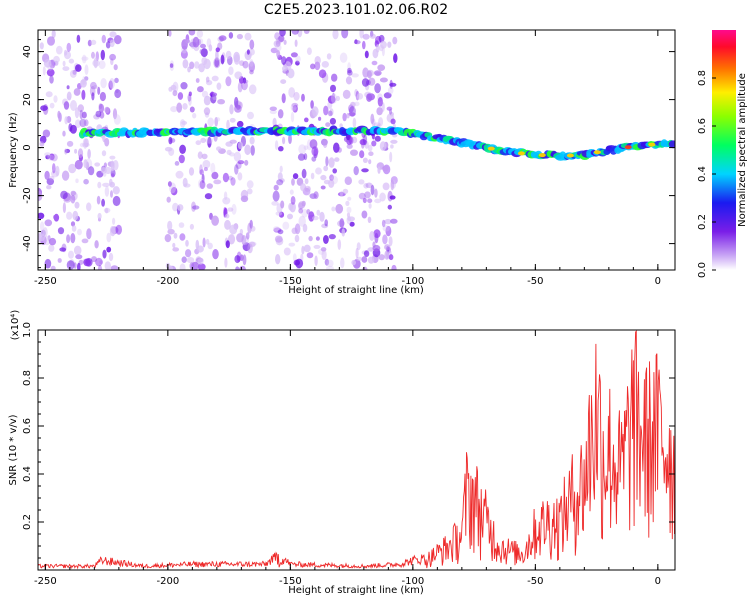  I want to click on y-tick-label: 0.8, so click(27, 378).